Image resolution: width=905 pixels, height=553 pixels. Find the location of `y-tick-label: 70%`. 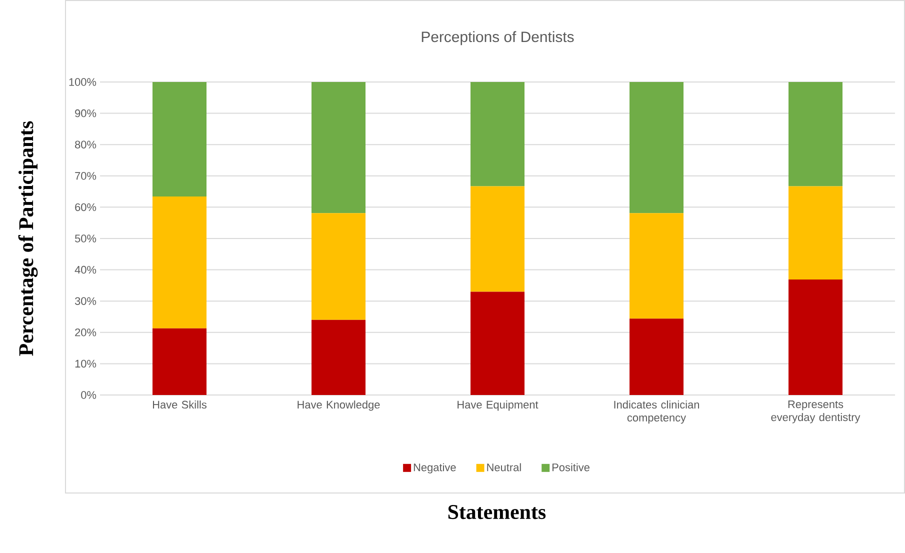

y-tick-label: 70% is located at coordinates (85, 176).